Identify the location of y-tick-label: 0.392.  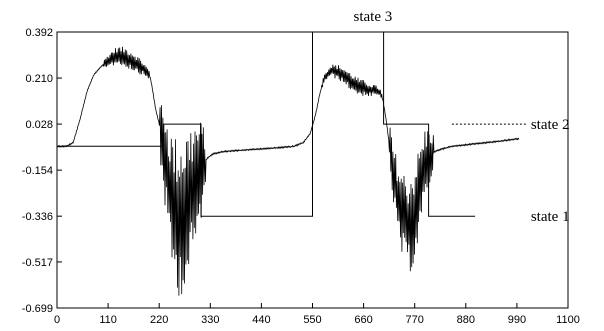
(39, 33).